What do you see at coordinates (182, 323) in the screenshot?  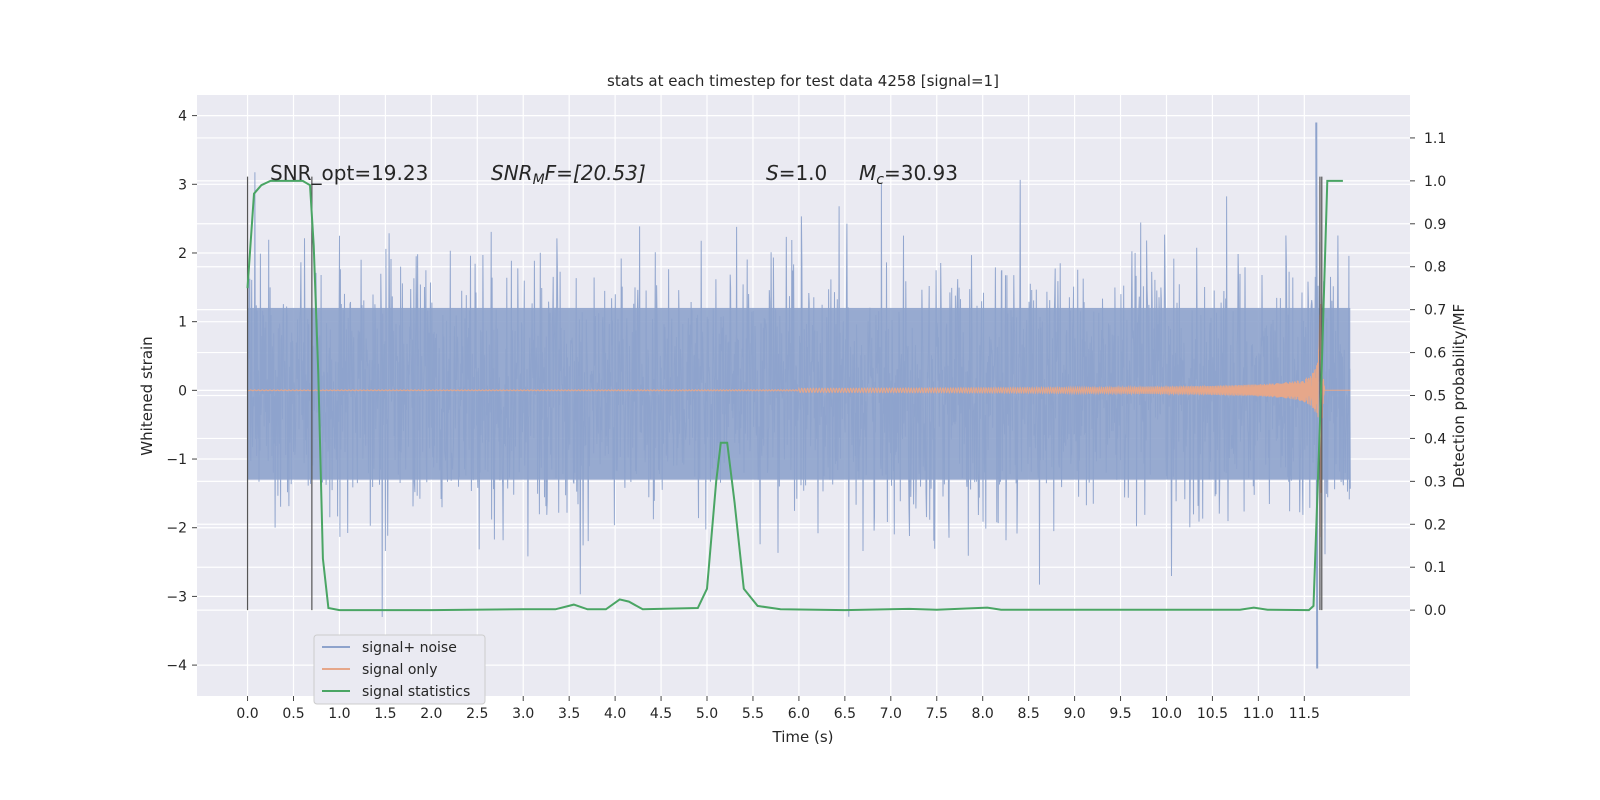 I see `y-tick-label-5: 1` at bounding box center [182, 323].